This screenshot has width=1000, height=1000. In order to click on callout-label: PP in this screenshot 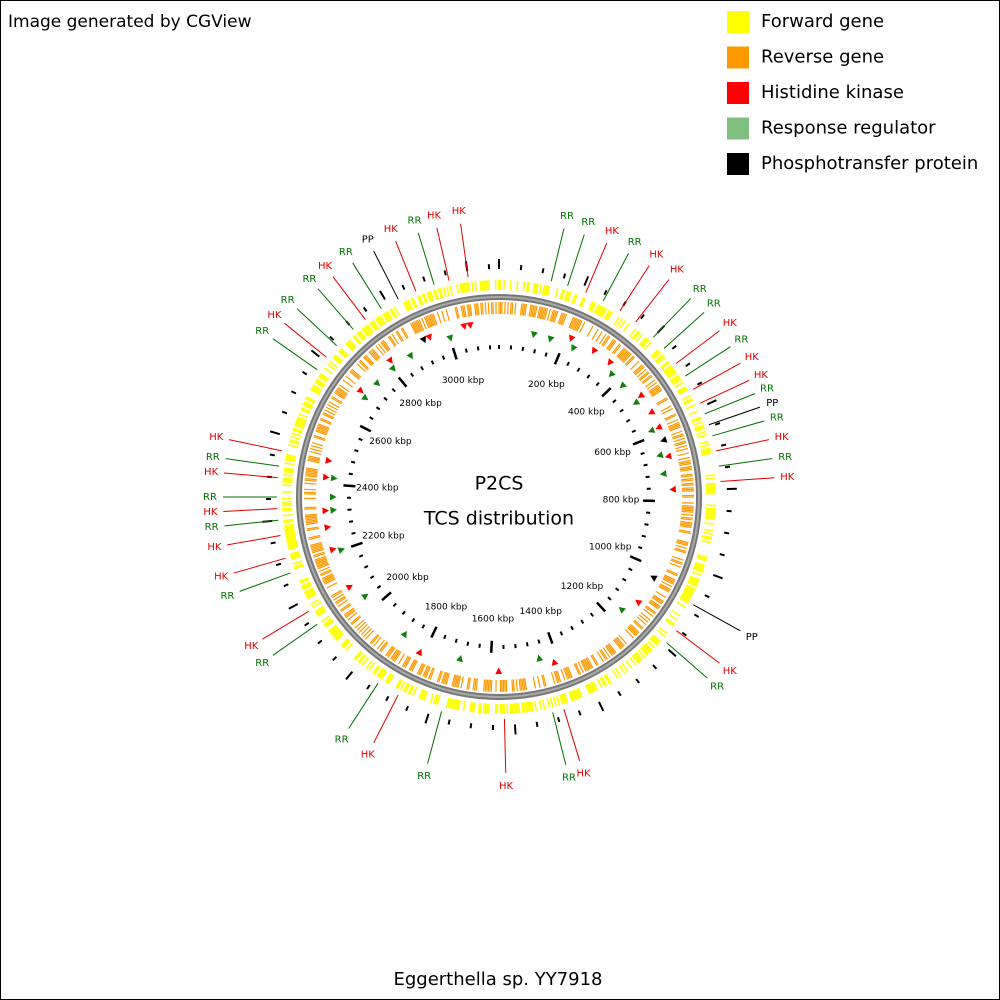, I will do `click(772, 403)`.